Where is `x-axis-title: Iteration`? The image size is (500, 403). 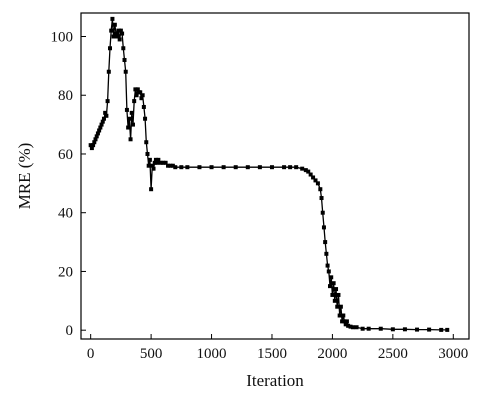
x-axis-title: Iteration is located at coordinates (275, 380).